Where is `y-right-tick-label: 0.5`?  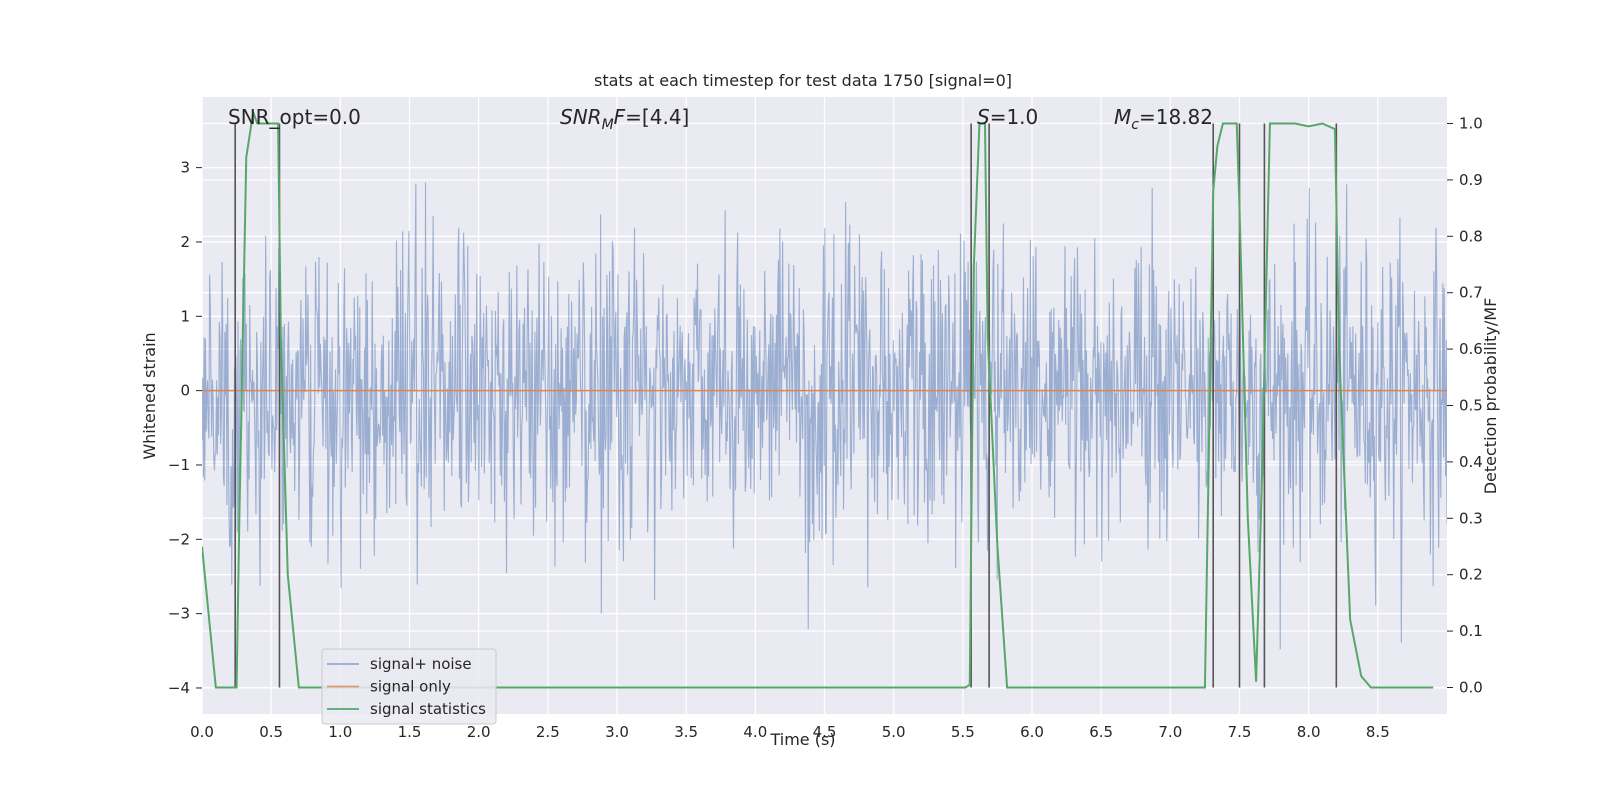
y-right-tick-label: 0.5 is located at coordinates (1471, 406).